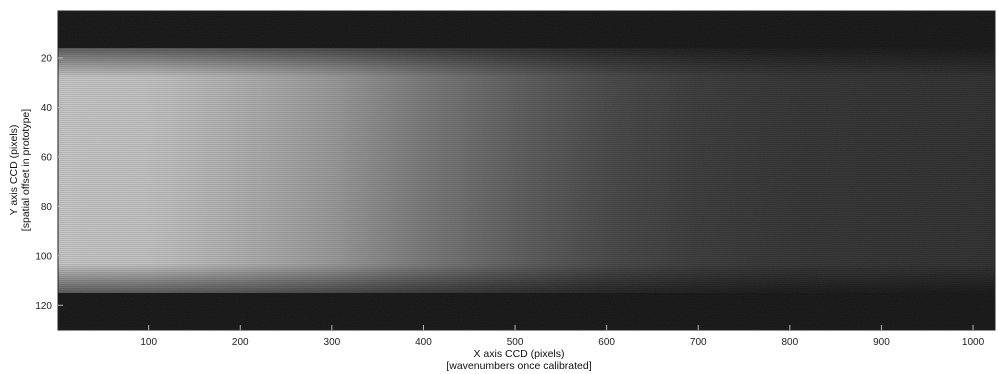 Image resolution: width=998 pixels, height=374 pixels. What do you see at coordinates (515, 342) in the screenshot?
I see `x-tick-label: 500` at bounding box center [515, 342].